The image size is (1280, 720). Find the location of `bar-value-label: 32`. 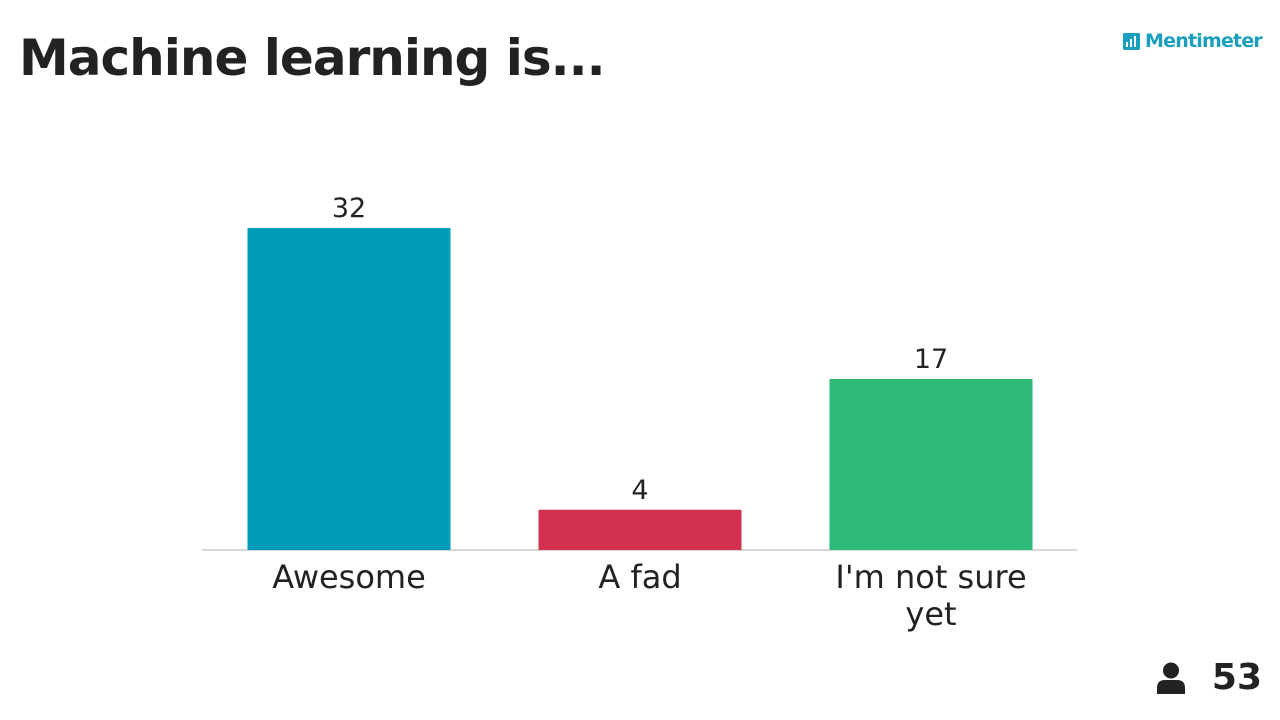

bar-value-label: 32 is located at coordinates (349, 208).